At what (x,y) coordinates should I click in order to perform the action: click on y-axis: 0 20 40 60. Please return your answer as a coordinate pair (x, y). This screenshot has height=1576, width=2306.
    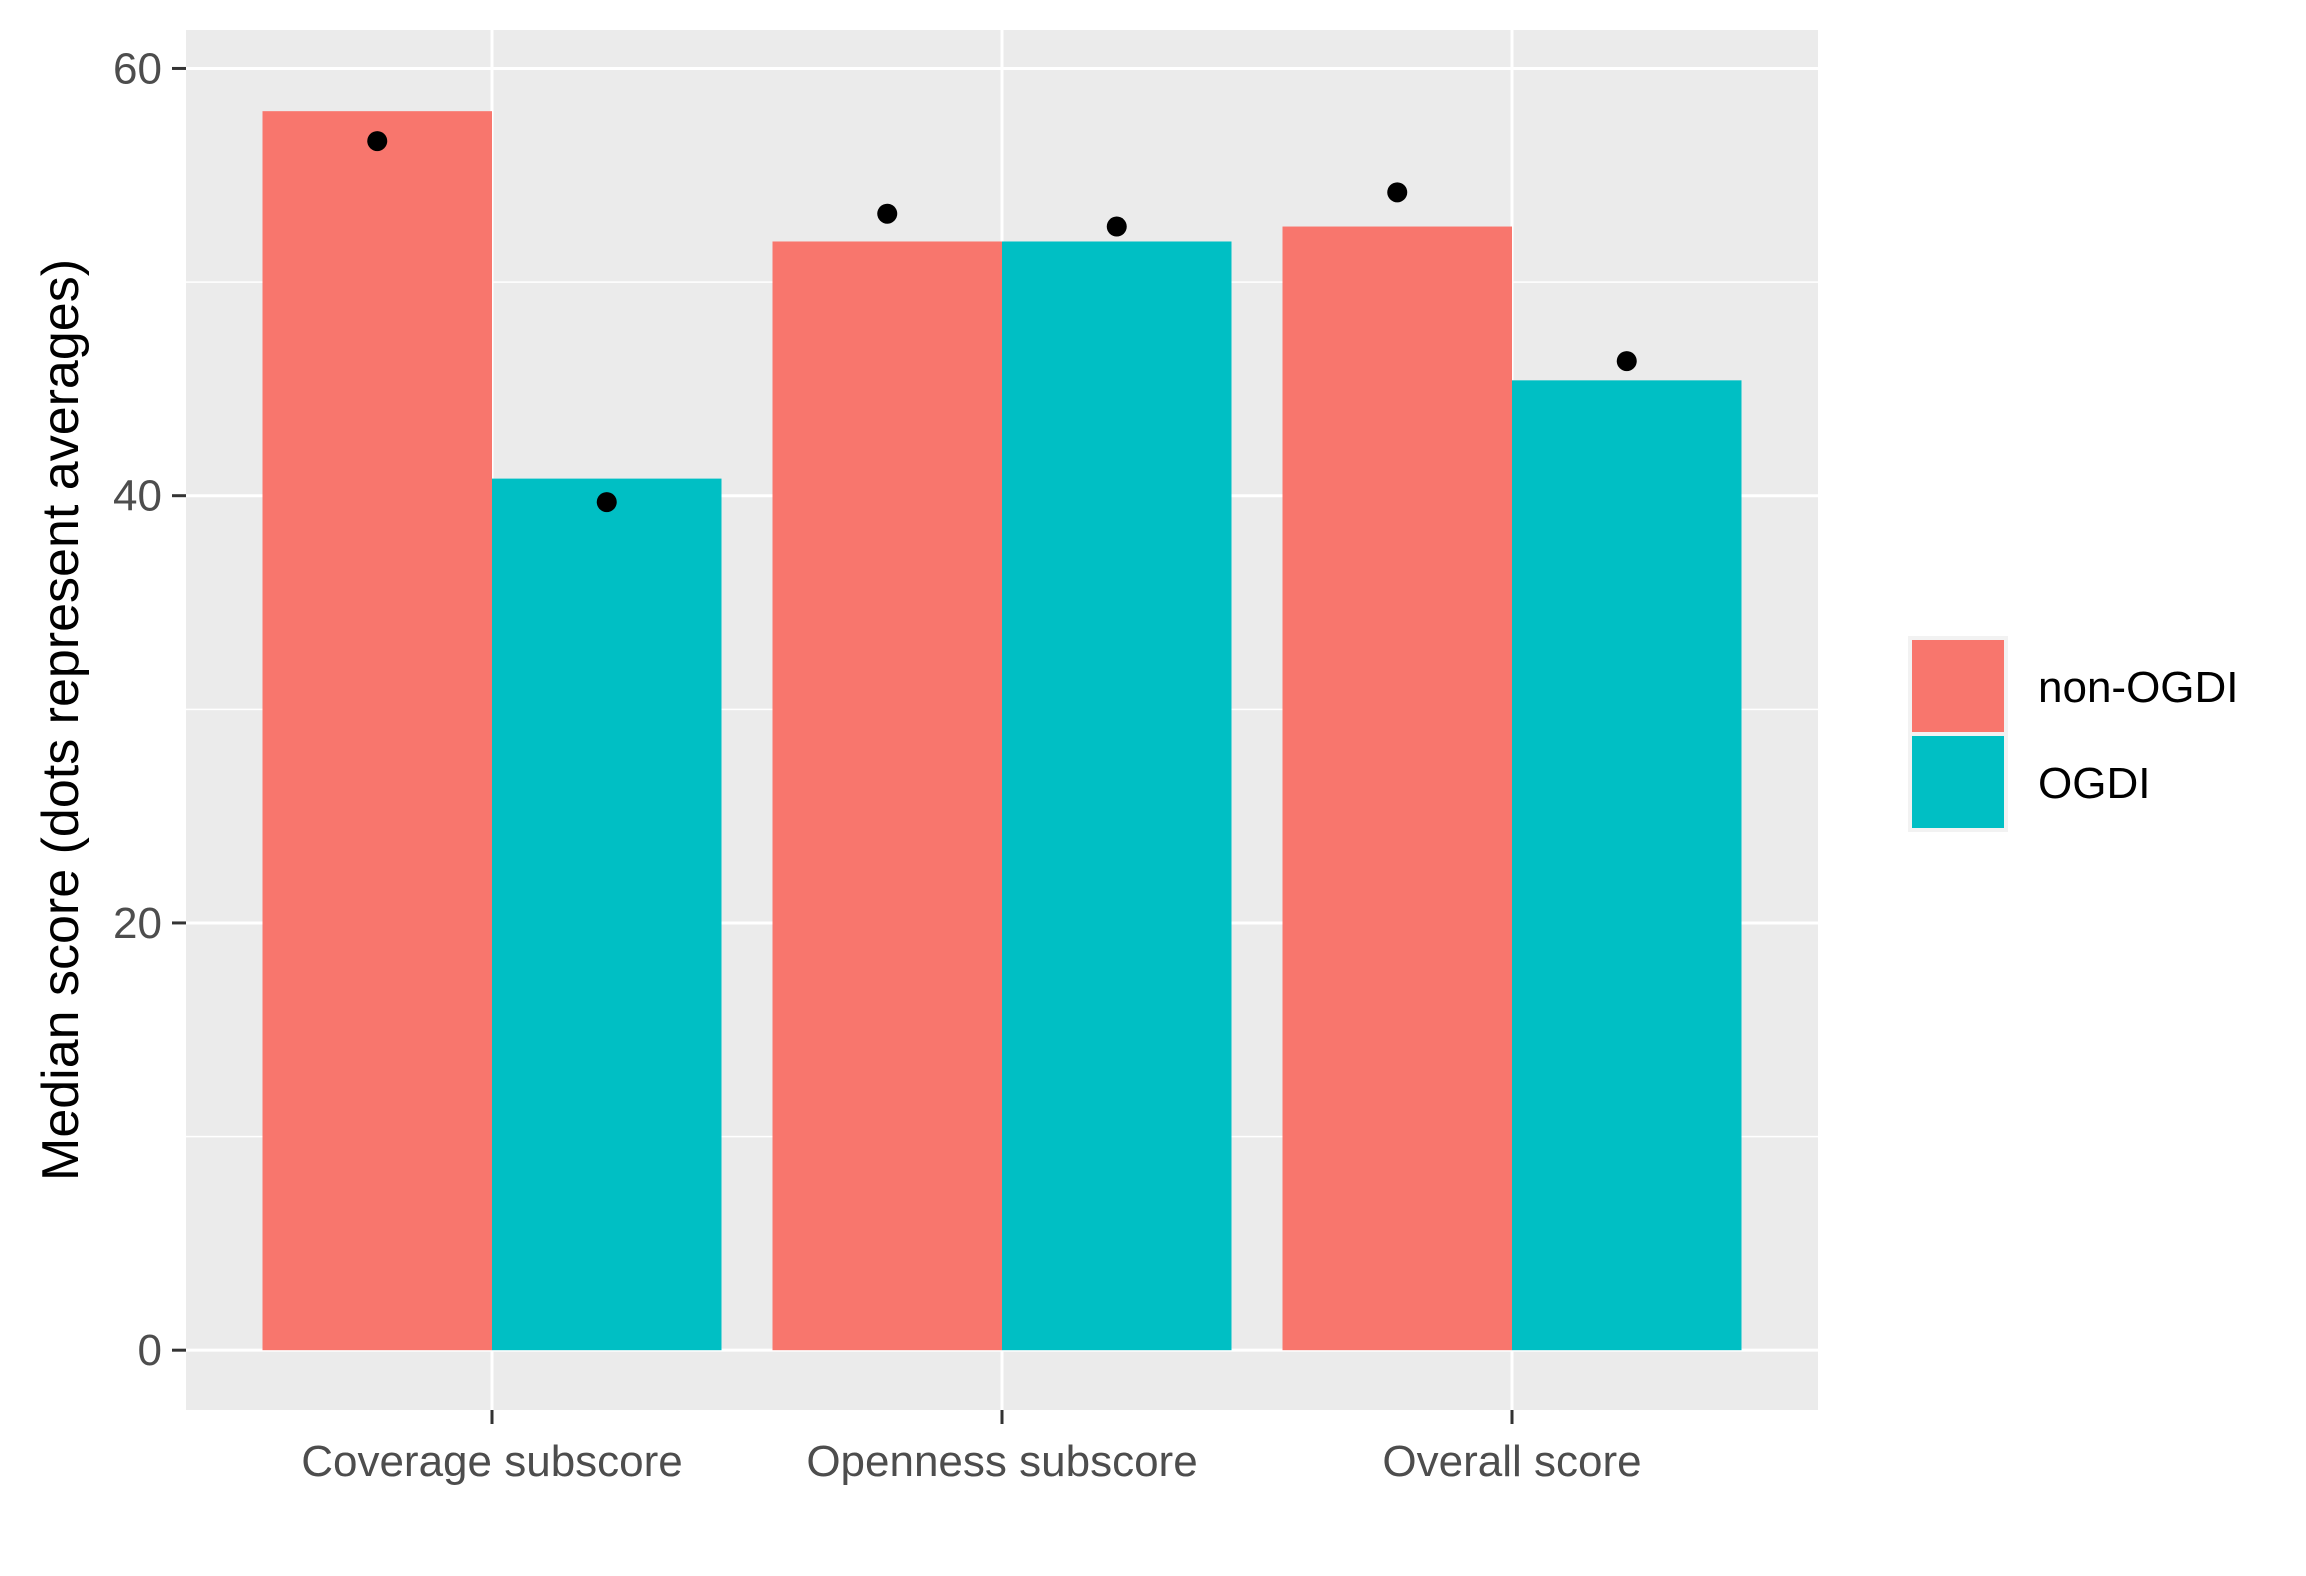
    Looking at the image, I should click on (149, 709).